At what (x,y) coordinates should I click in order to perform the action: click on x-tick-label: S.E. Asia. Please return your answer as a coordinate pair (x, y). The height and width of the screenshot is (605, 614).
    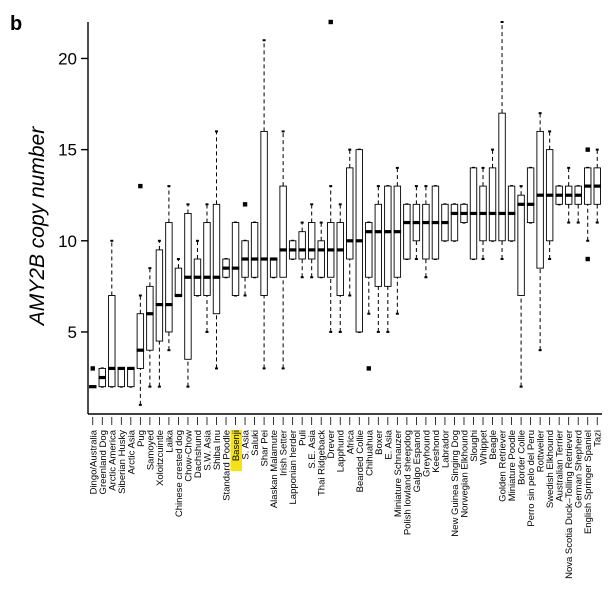
    Looking at the image, I should click on (312, 448).